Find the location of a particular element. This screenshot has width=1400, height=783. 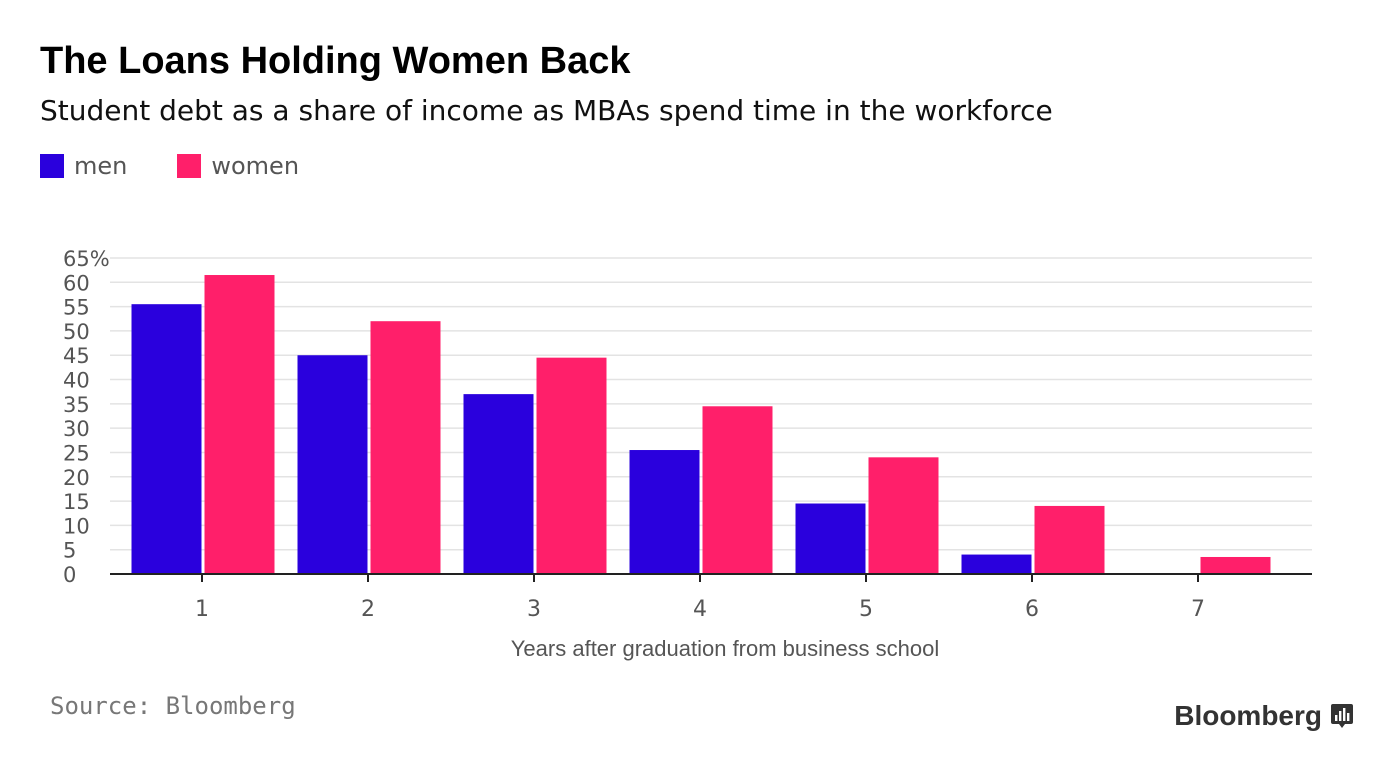

y-tick-label: 35 is located at coordinates (76, 405).